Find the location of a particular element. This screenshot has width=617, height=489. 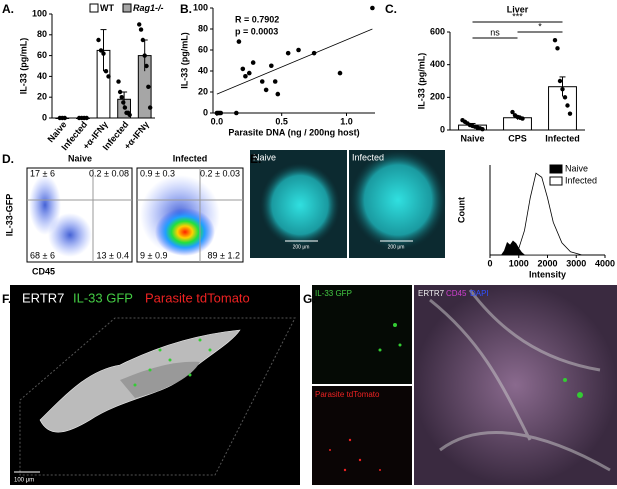

trendline is located at coordinates (294, 61).